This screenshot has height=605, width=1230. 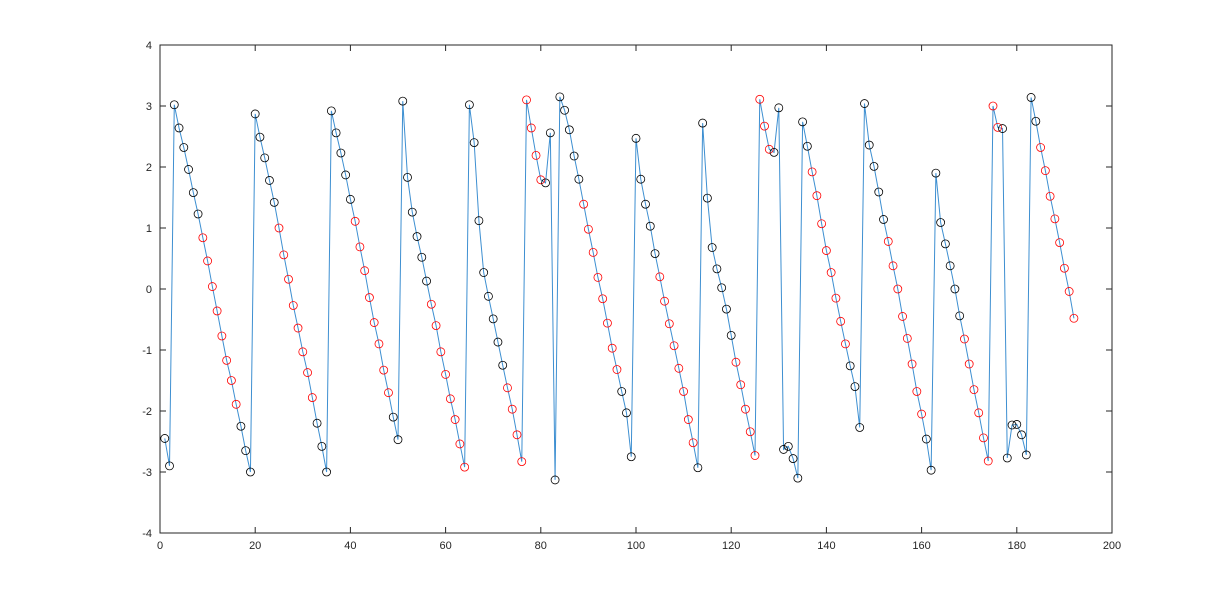 What do you see at coordinates (149, 229) in the screenshot?
I see `y-tick-label: 1` at bounding box center [149, 229].